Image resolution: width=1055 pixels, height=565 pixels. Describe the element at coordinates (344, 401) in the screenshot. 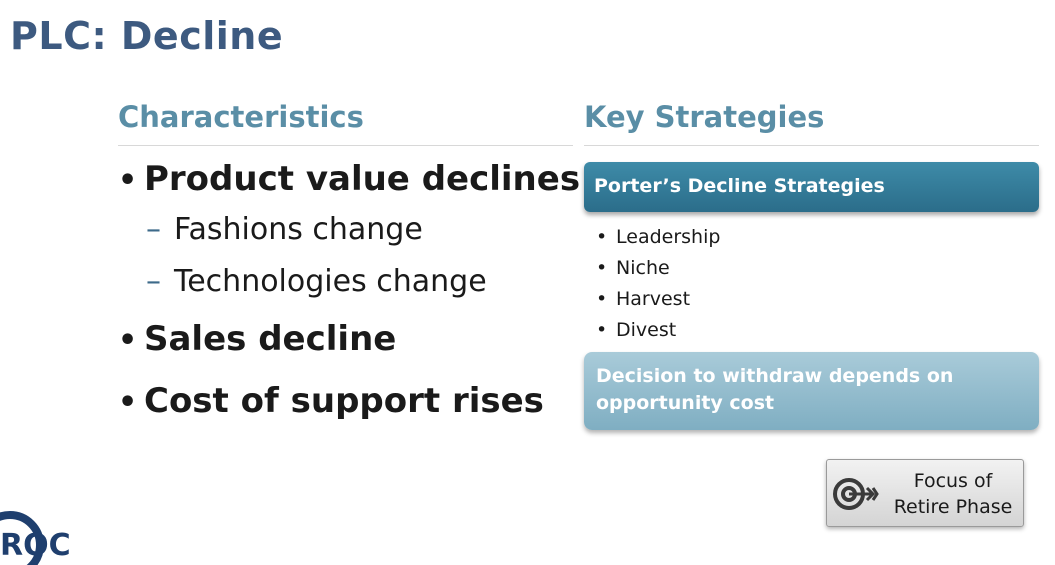

I see `bullet-text: Cost of support rises` at that location.